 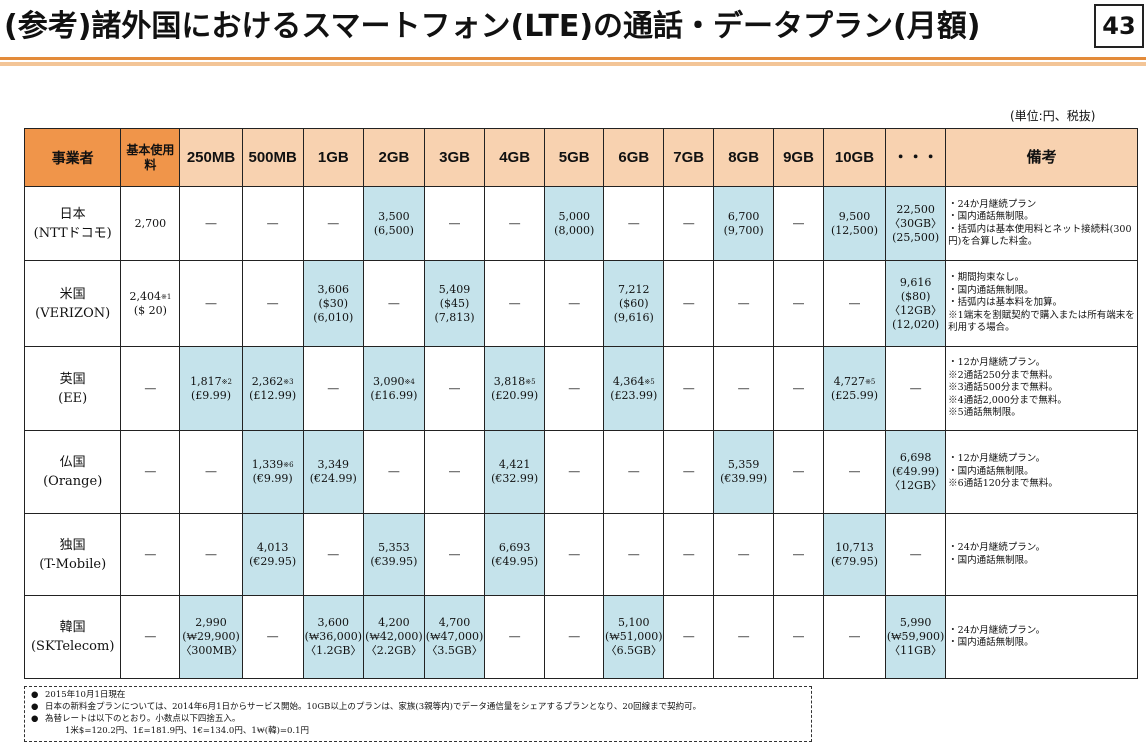 I want to click on unit-note: (単位:円、税抜), so click(x=1053, y=116).